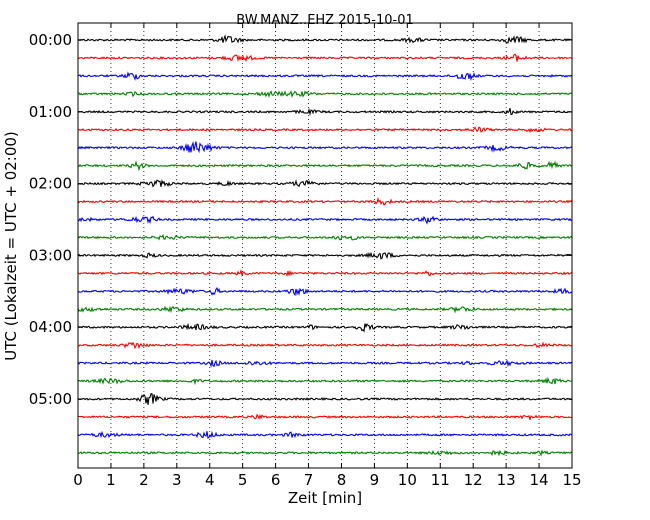  Describe the element at coordinates (50, 399) in the screenshot. I see `y-tick-label: 05:00` at that location.